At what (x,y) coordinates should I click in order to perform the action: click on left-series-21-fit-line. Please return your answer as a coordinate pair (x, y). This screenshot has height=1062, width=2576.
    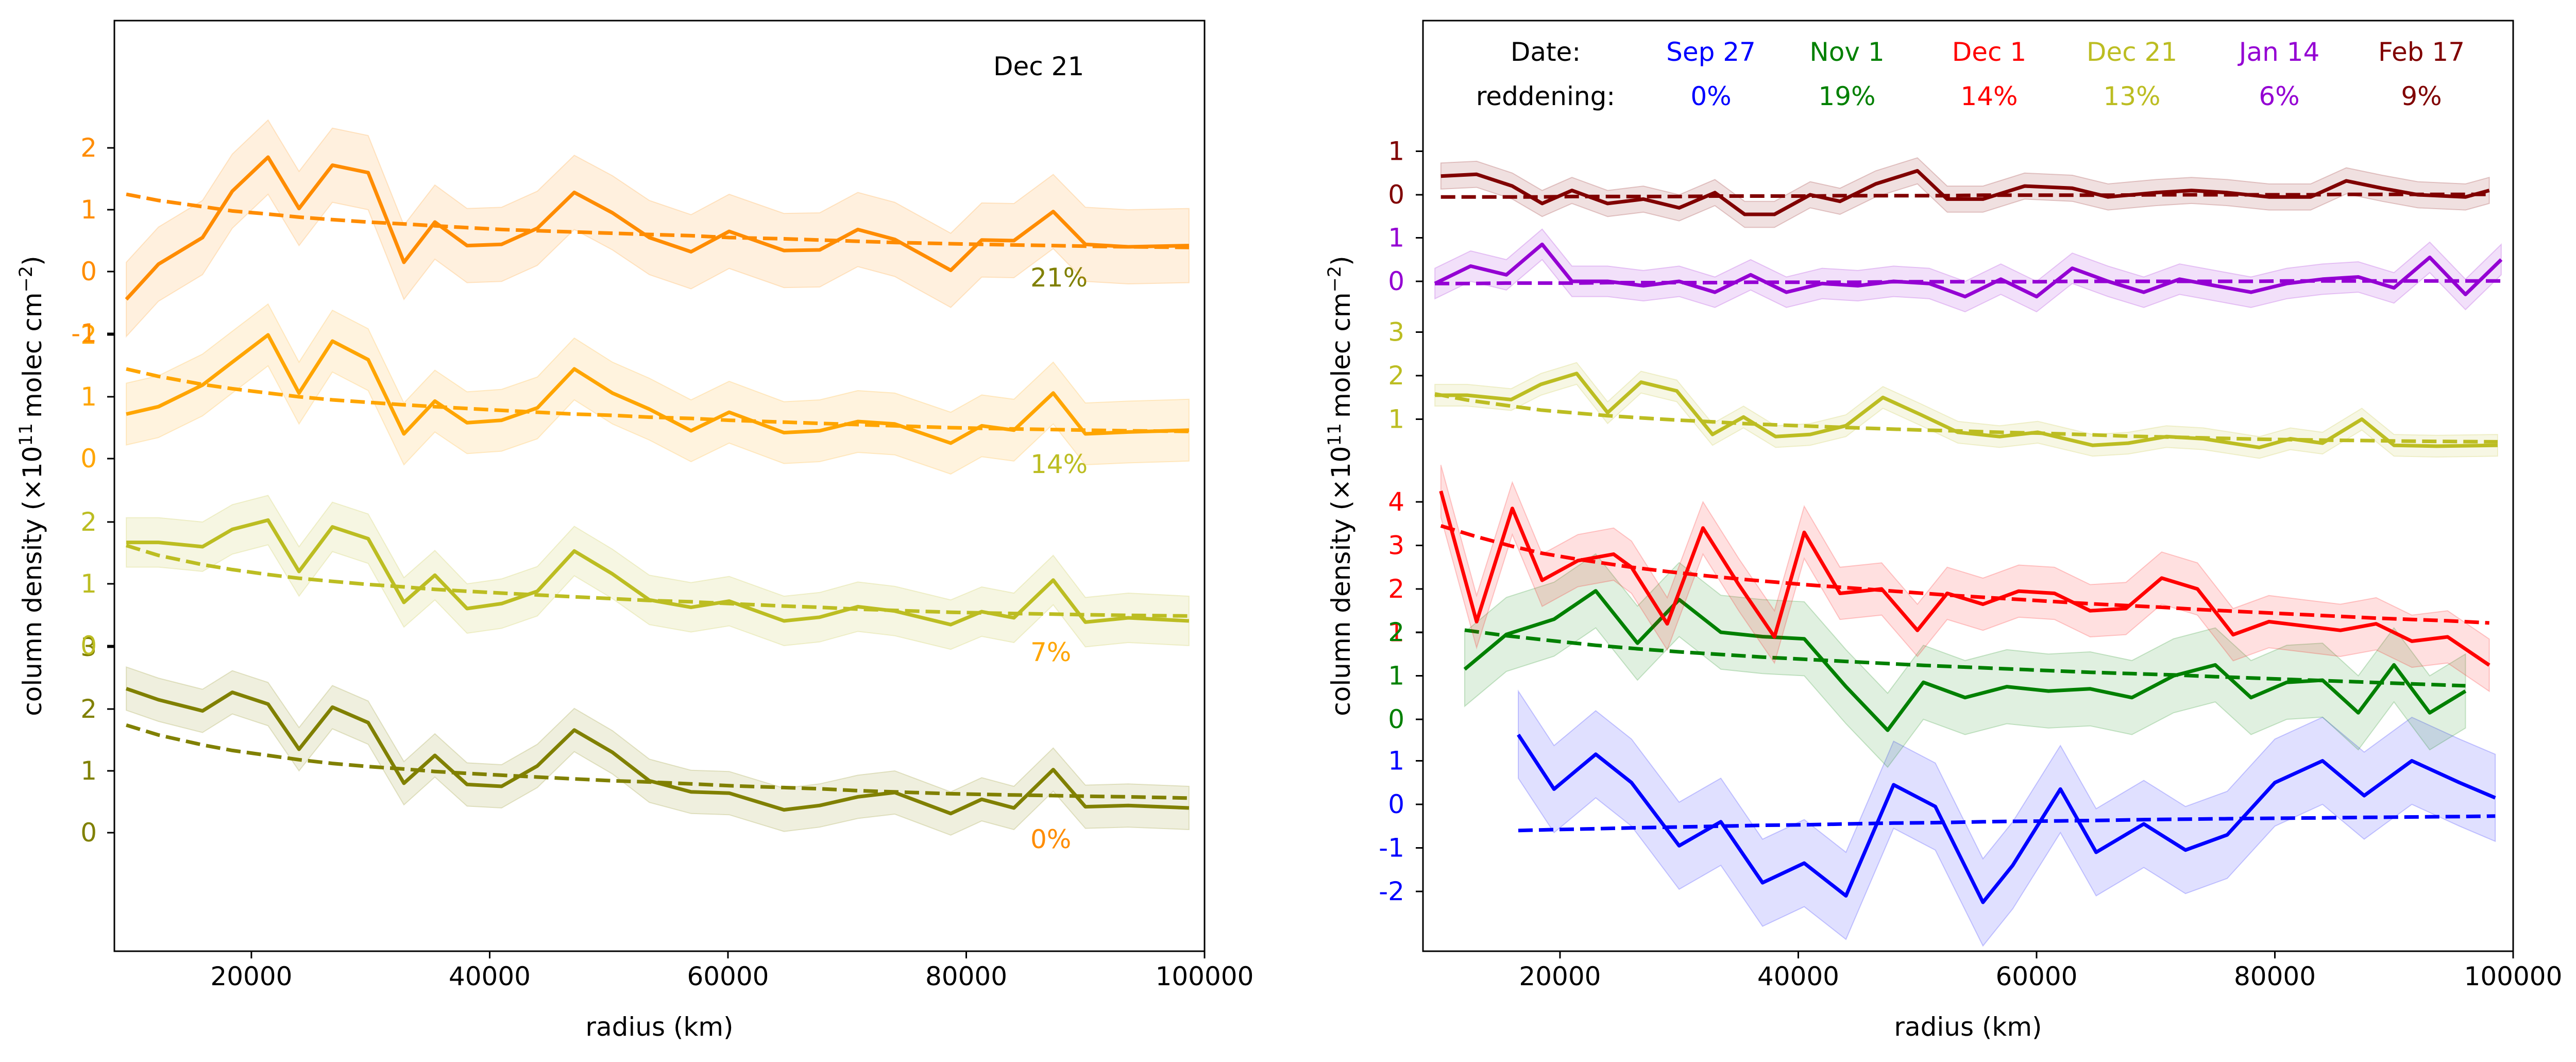
    Looking at the image, I should click on (657, 761).